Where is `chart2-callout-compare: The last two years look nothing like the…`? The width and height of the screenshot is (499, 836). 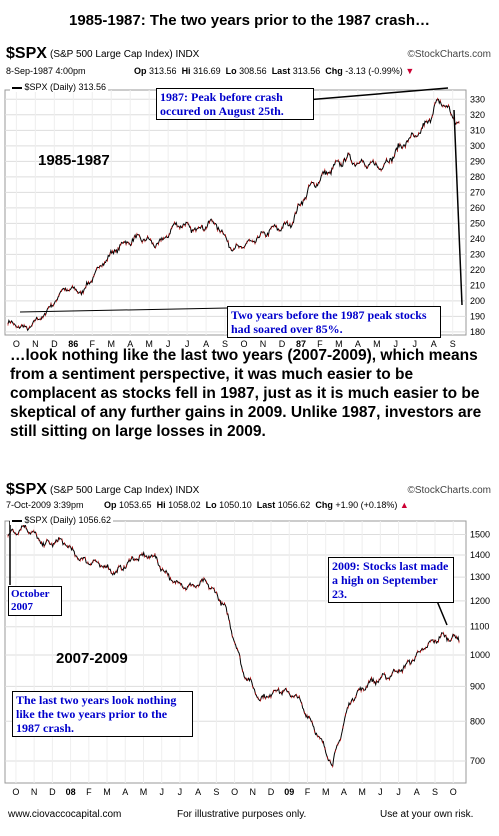 chart2-callout-compare: The last two years look nothing like the… is located at coordinates (102, 714).